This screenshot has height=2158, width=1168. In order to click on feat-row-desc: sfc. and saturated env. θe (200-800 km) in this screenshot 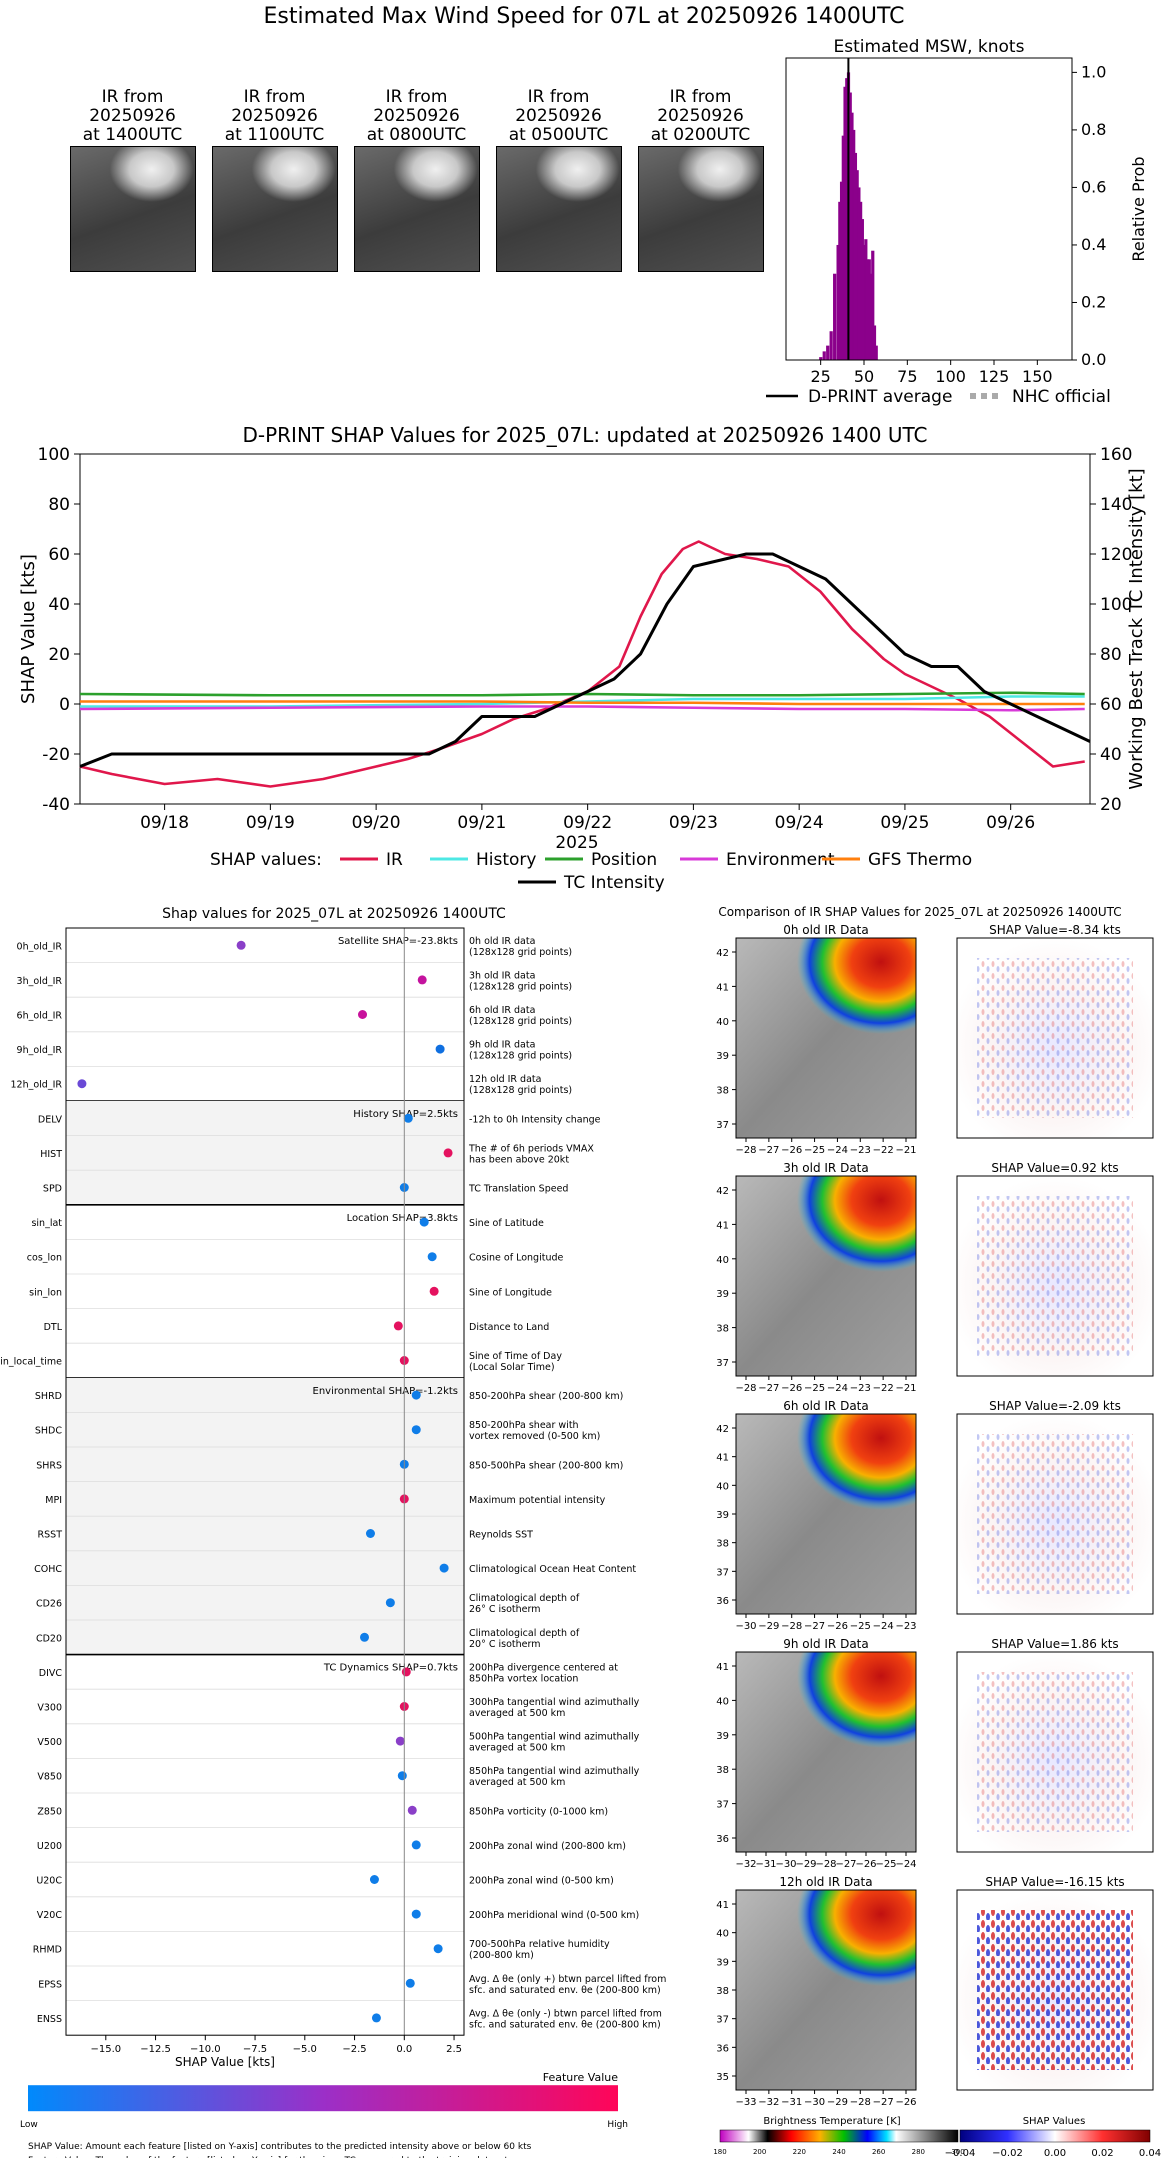, I will do `click(565, 2024)`.